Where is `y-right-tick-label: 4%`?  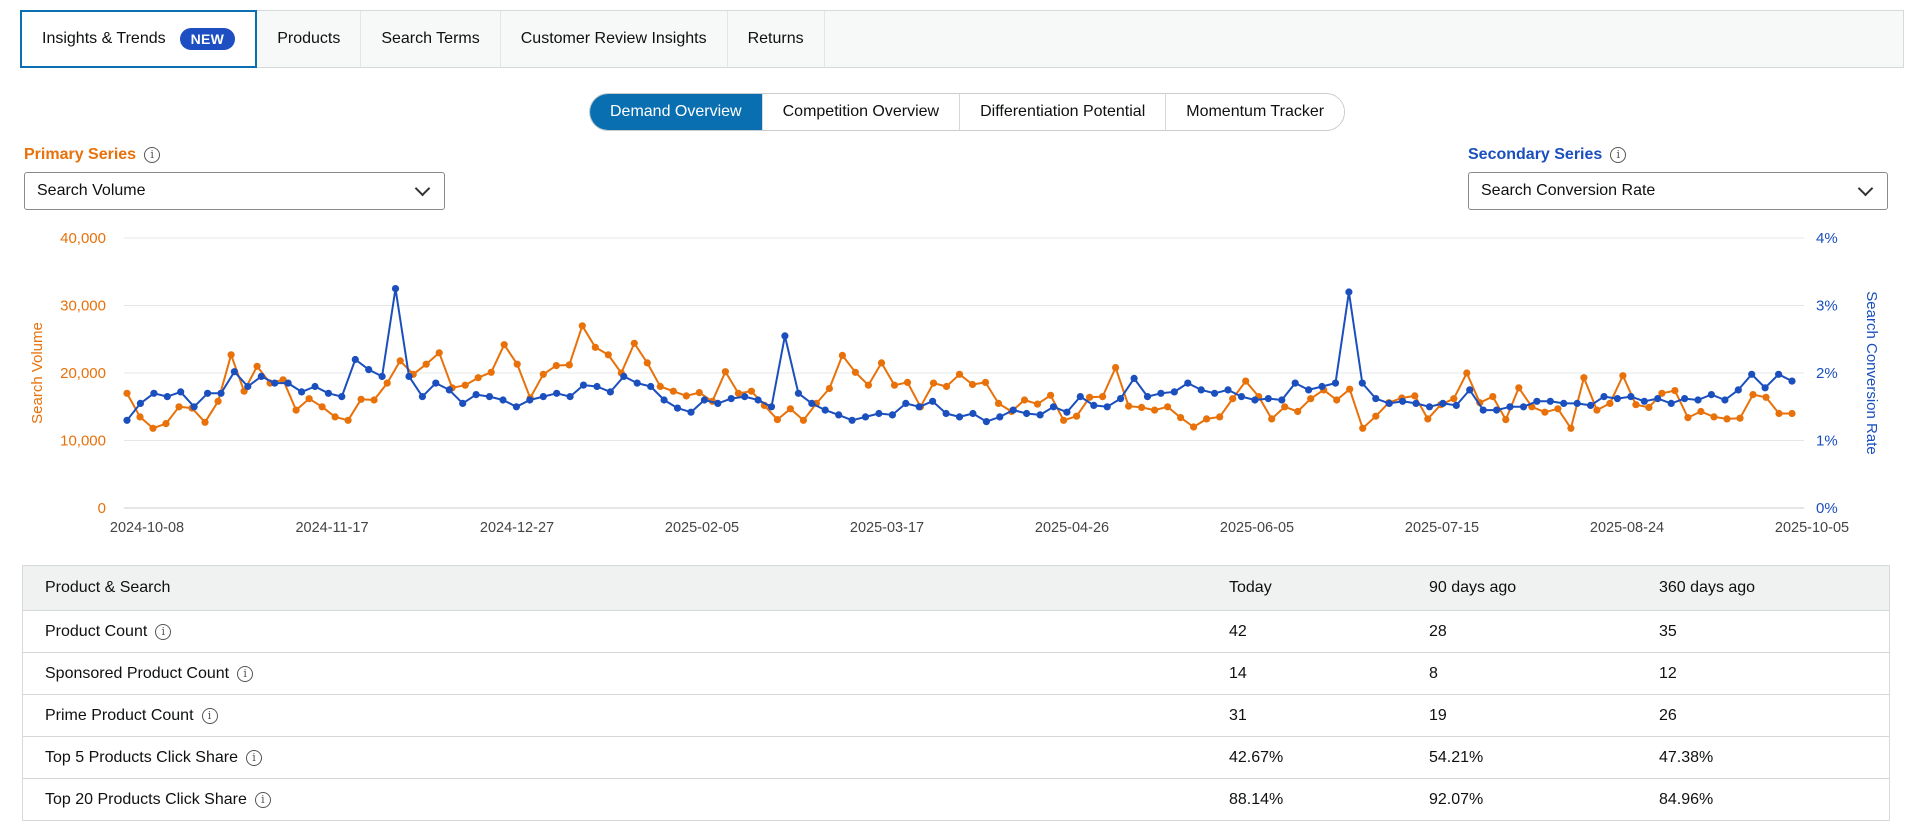 y-right-tick-label: 4% is located at coordinates (1827, 238).